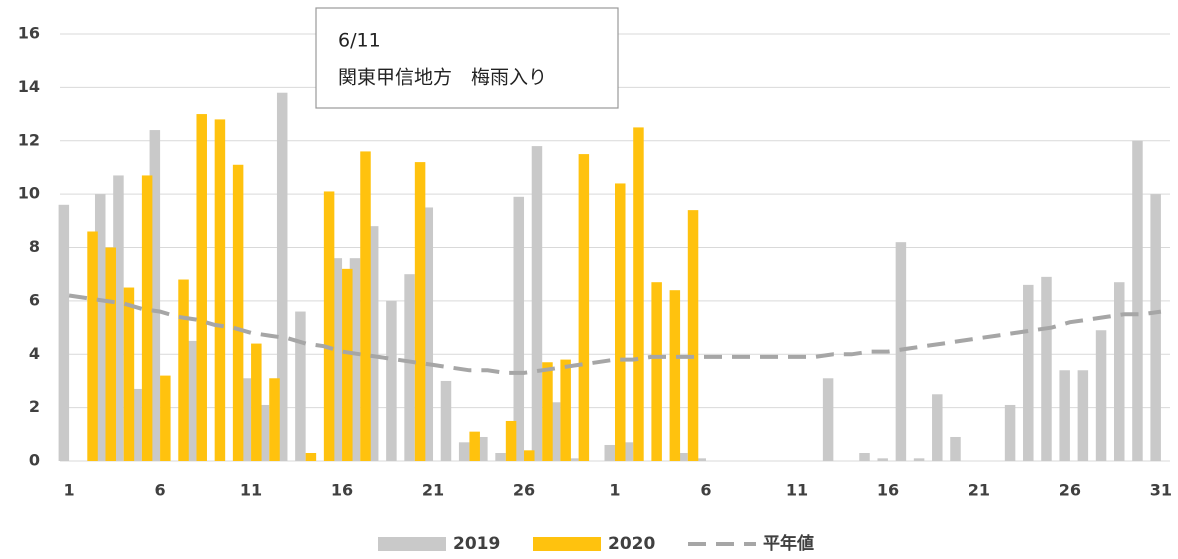 This screenshot has width=1178, height=559. Describe the element at coordinates (29, 139) in the screenshot. I see `y-tick-label: 12` at that location.